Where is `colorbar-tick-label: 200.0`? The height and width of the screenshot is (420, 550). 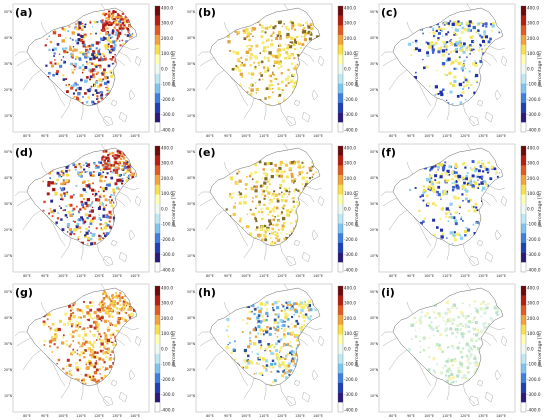 colorbar-tick-label: 200.0 is located at coordinates (350, 178).